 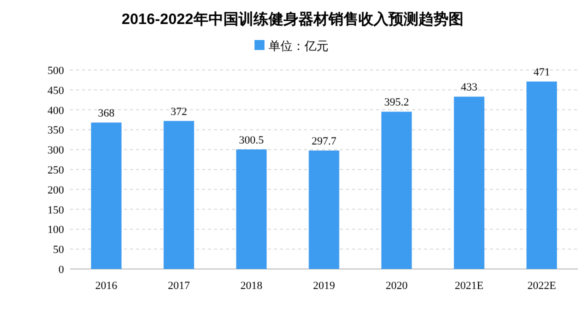 What do you see at coordinates (251, 286) in the screenshot?
I see `x-tick-label: 2018` at bounding box center [251, 286].